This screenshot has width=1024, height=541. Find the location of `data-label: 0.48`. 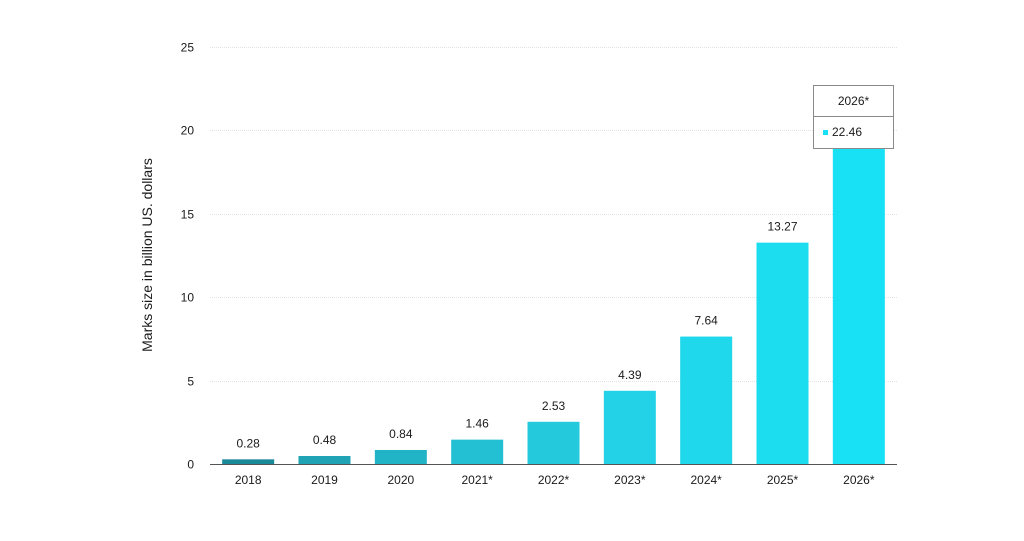

data-label: 0.48 is located at coordinates (325, 440).